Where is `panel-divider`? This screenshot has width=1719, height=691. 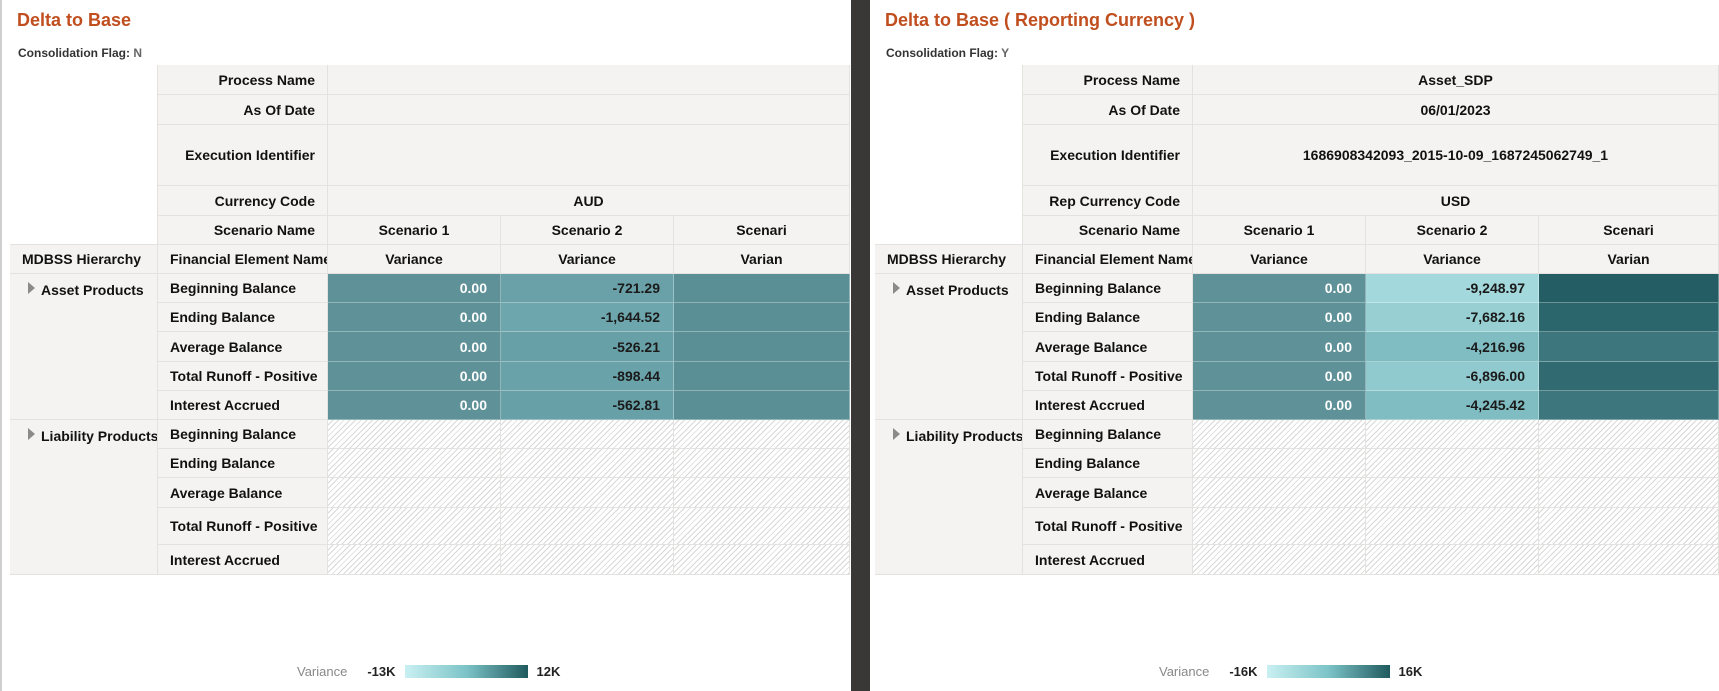 panel-divider is located at coordinates (860, 345).